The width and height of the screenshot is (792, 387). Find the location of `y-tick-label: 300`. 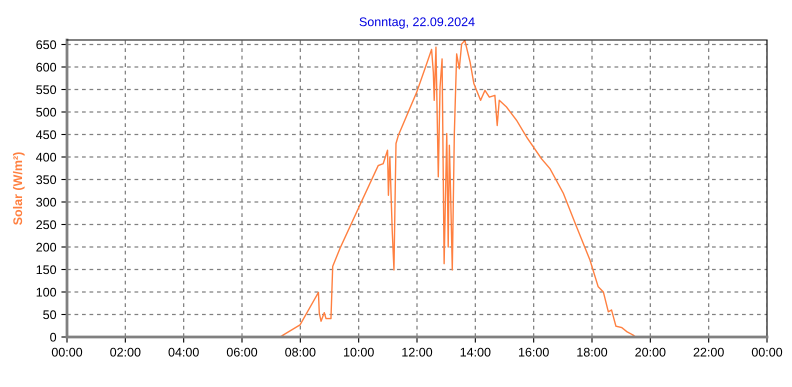

y-tick-label: 300 is located at coordinates (46, 202).